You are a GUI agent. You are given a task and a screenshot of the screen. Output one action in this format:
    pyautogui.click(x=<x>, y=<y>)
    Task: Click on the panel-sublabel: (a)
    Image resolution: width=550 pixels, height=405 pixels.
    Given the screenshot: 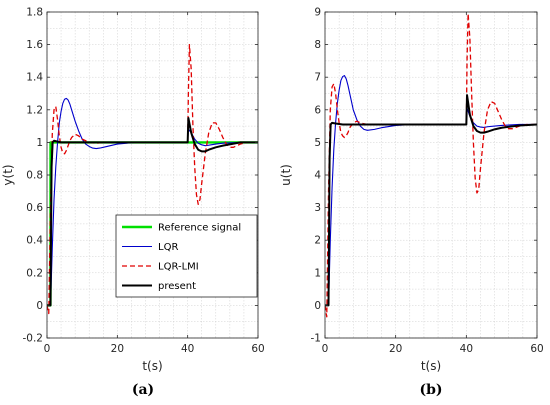 What is the action you would take?
    pyautogui.click(x=143, y=390)
    